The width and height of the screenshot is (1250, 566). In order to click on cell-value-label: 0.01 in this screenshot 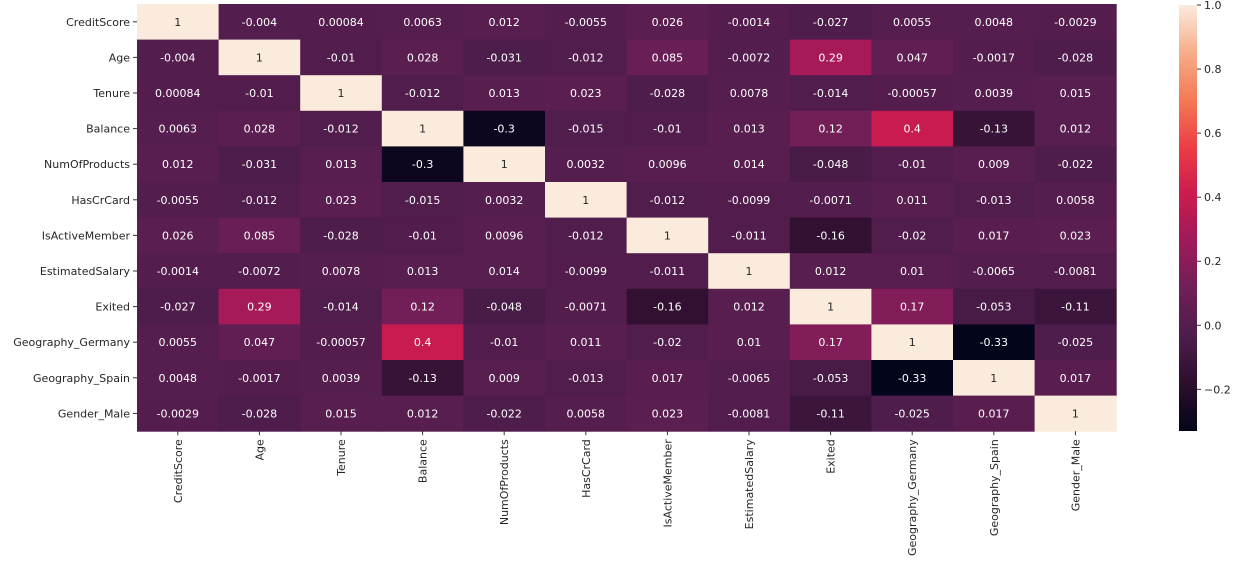, I will do `click(749, 342)`.